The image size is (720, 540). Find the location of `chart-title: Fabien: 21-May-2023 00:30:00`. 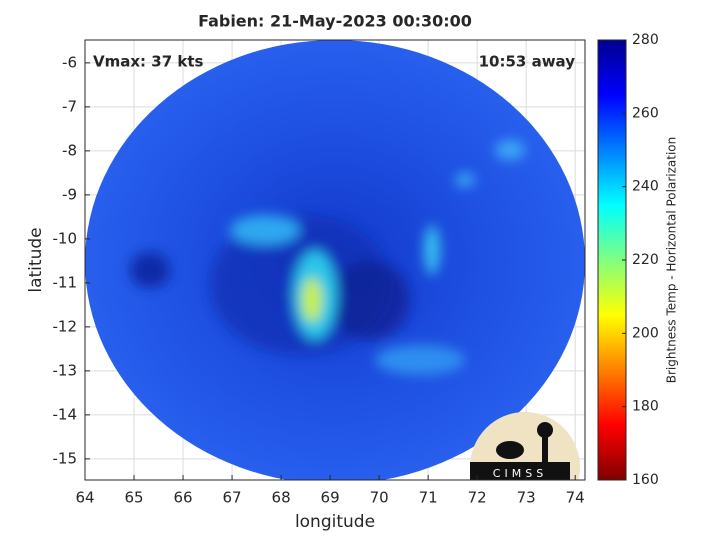

chart-title: Fabien: 21-May-2023 00:30:00 is located at coordinates (335, 21).